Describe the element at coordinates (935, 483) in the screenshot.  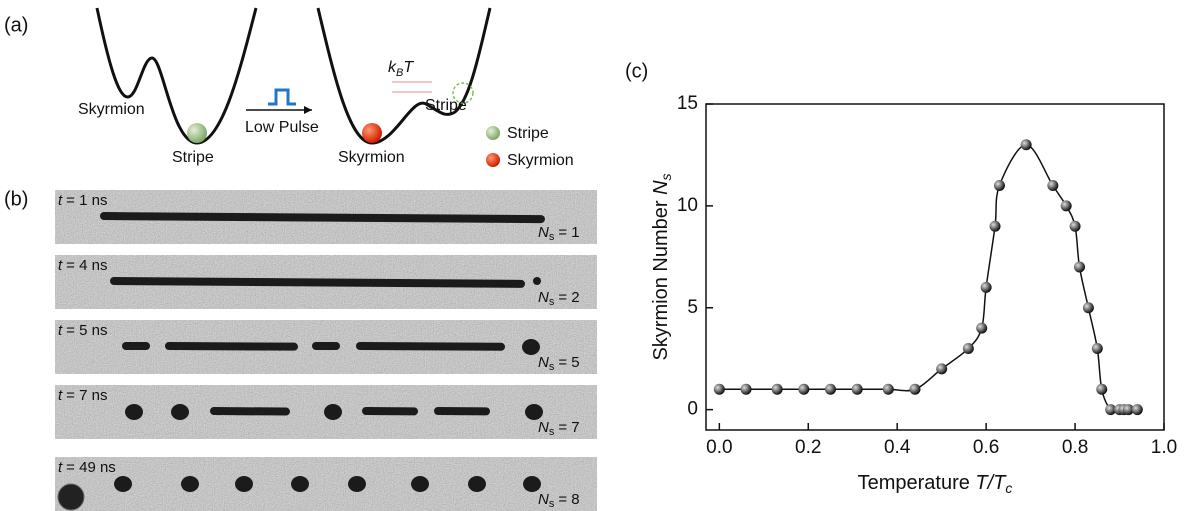
I see `x-axis-label: Temperature T/Tc` at that location.